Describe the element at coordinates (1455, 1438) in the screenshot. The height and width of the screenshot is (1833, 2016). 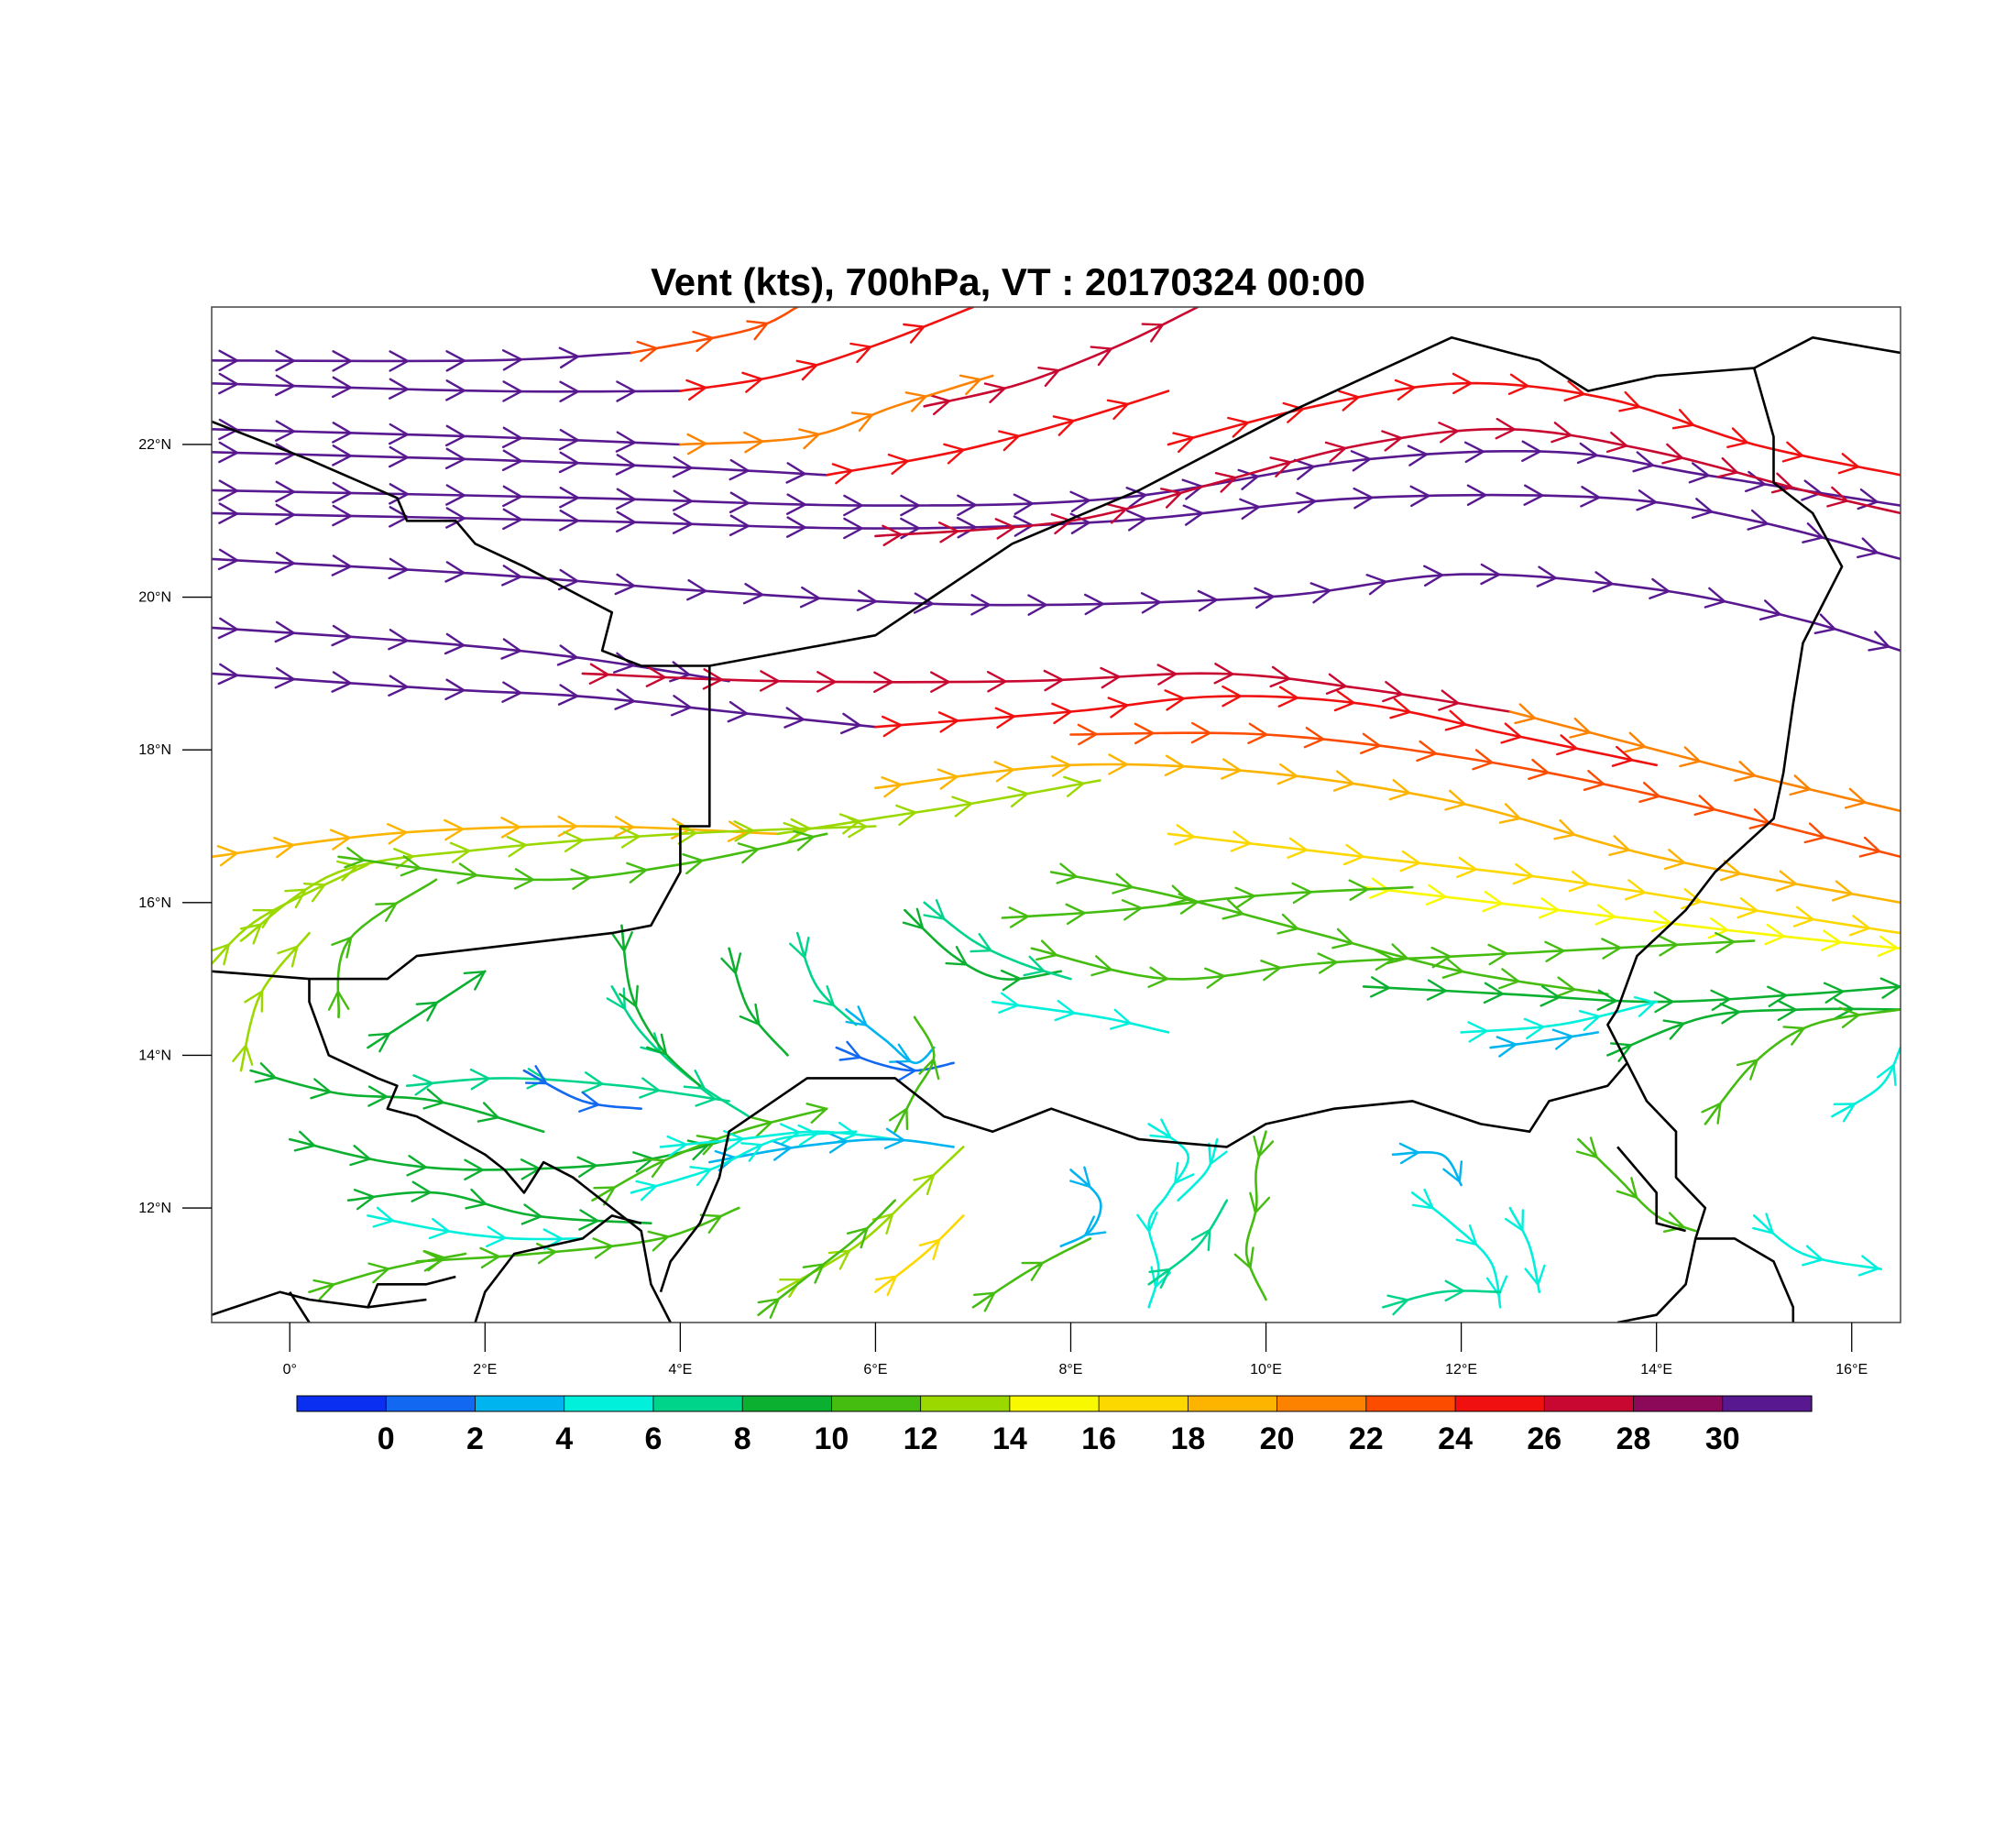
I see `colorbar-label: 24` at that location.